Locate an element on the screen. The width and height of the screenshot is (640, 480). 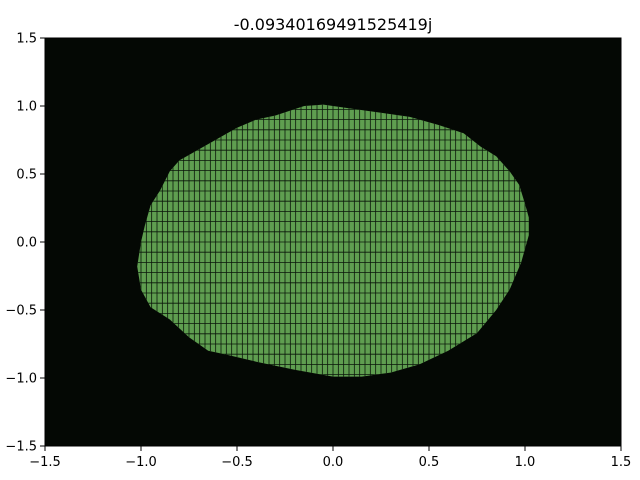
x-tick-label: 0.0 is located at coordinates (333, 462).